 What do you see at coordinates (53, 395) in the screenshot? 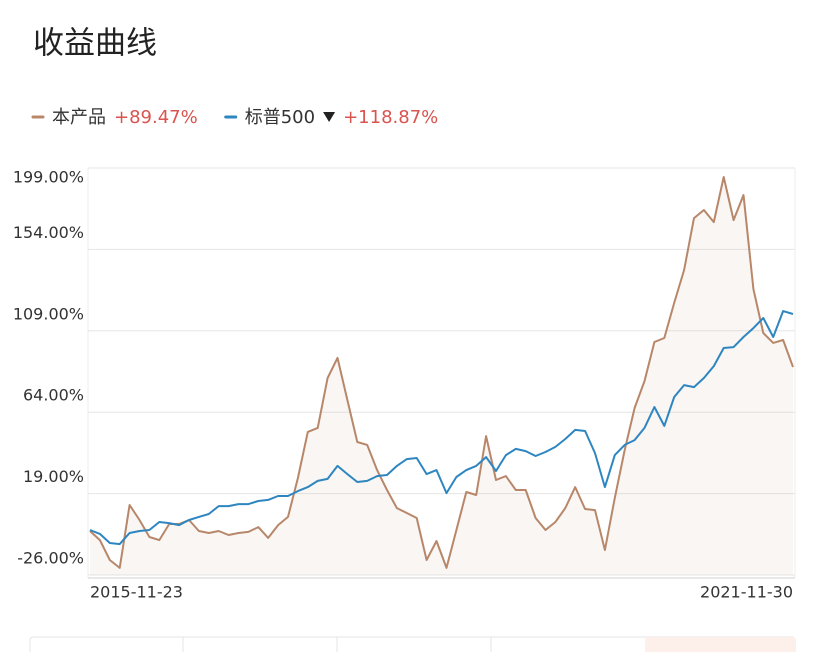
I see `y-tick-label: 64.00%` at bounding box center [53, 395].